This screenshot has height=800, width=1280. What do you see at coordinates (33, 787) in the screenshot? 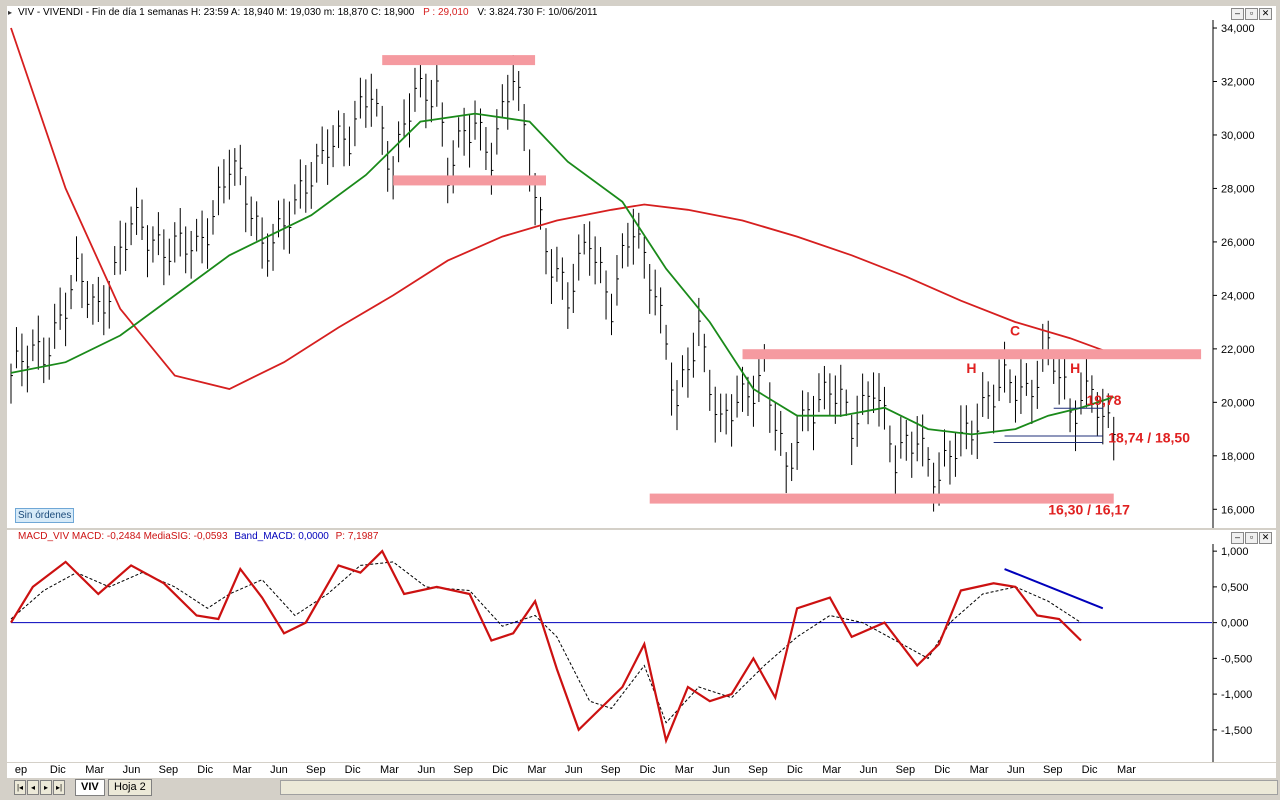
I see `prev-sheet-icon: ◂` at bounding box center [33, 787].